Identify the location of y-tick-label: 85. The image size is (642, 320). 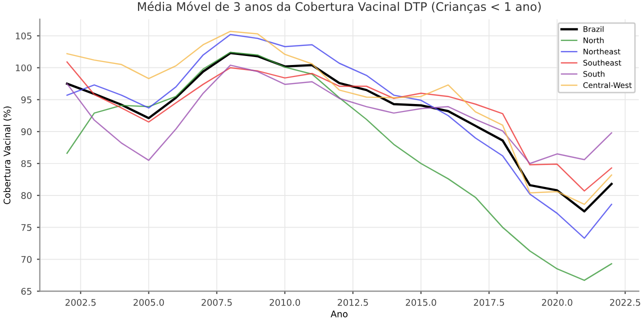
(26, 164).